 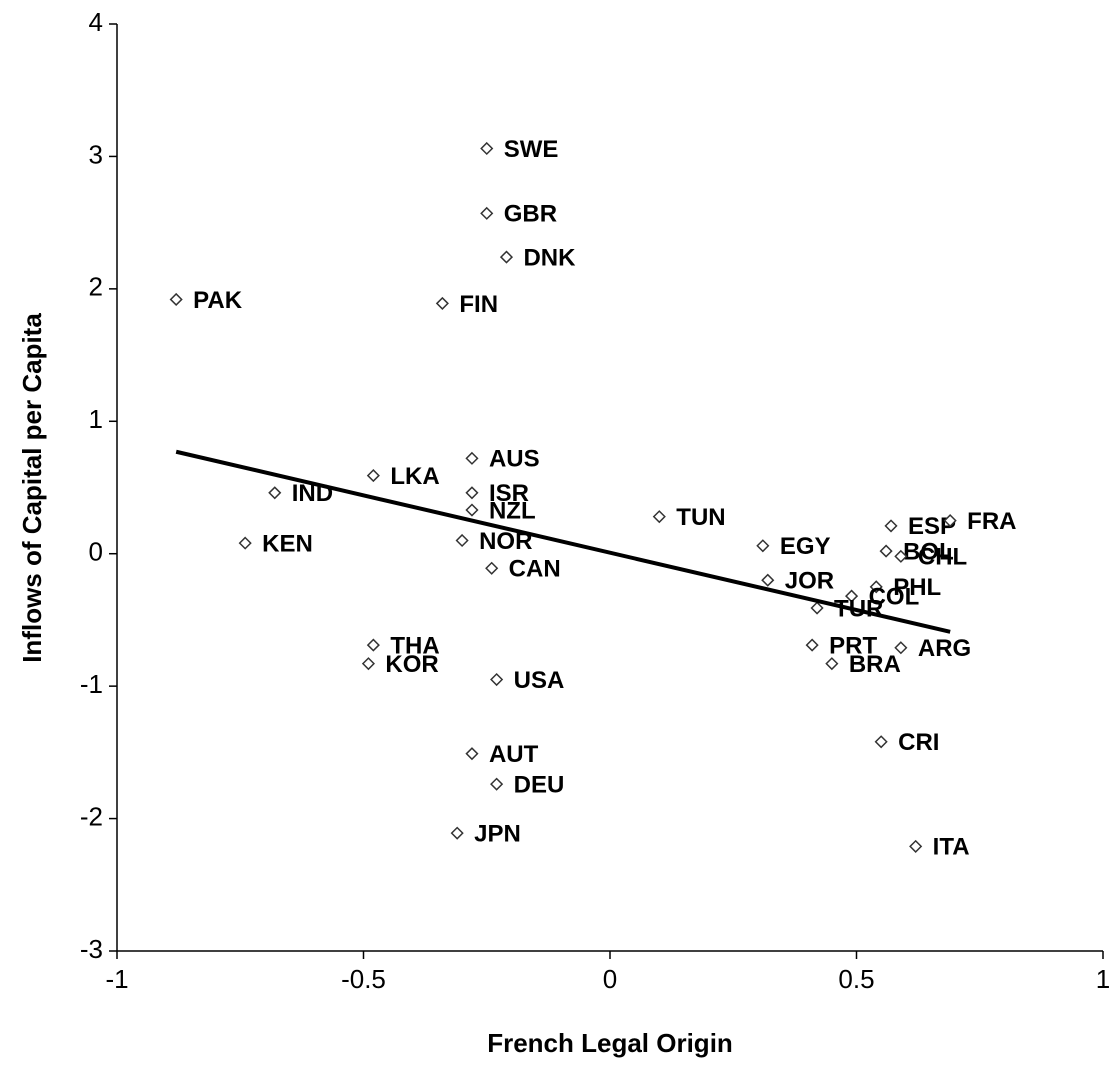 I want to click on point-label: CAN, so click(x=535, y=569).